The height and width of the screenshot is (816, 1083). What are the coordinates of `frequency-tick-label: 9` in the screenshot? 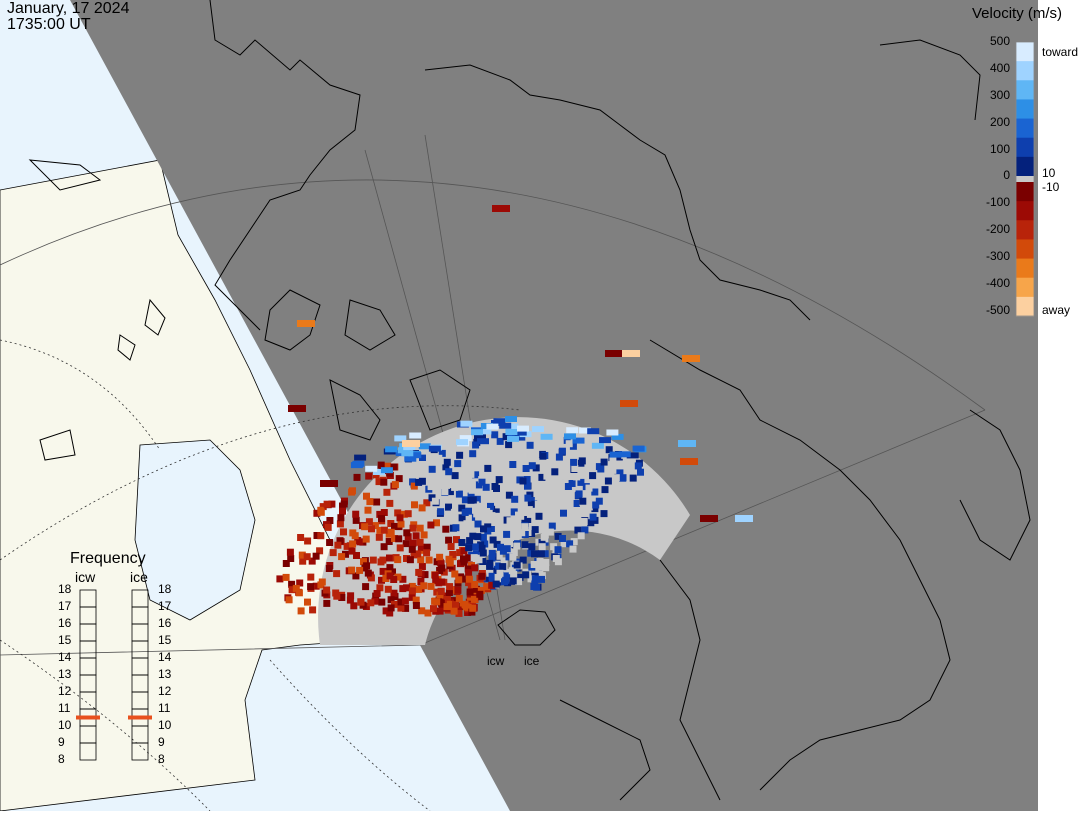 It's located at (61, 742).